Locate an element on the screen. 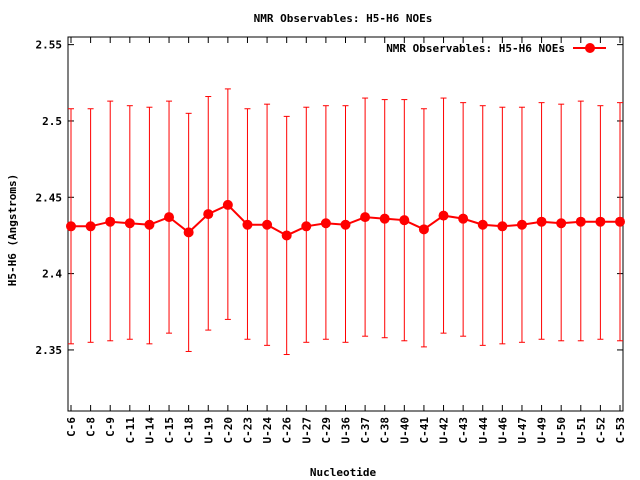 Image resolution: width=640 pixels, height=480 pixels. x-tick-label: U-49 is located at coordinates (542, 430).